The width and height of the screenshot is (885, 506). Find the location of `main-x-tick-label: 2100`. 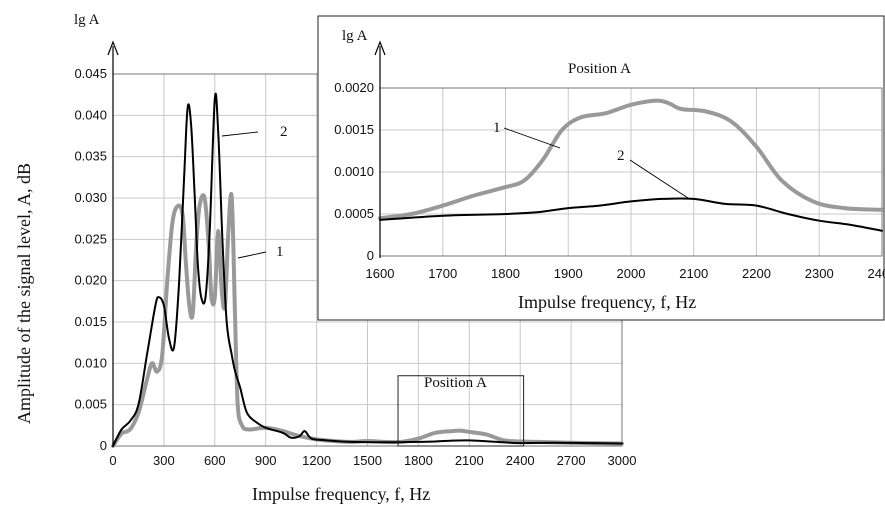

main-x-tick-label: 2100 is located at coordinates (469, 460).